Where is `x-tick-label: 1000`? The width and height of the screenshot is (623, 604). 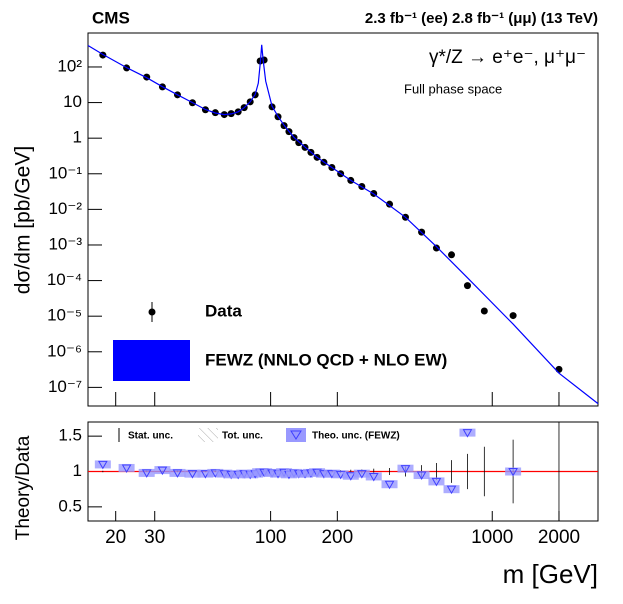
x-tick-label: 1000 is located at coordinates (492, 537).